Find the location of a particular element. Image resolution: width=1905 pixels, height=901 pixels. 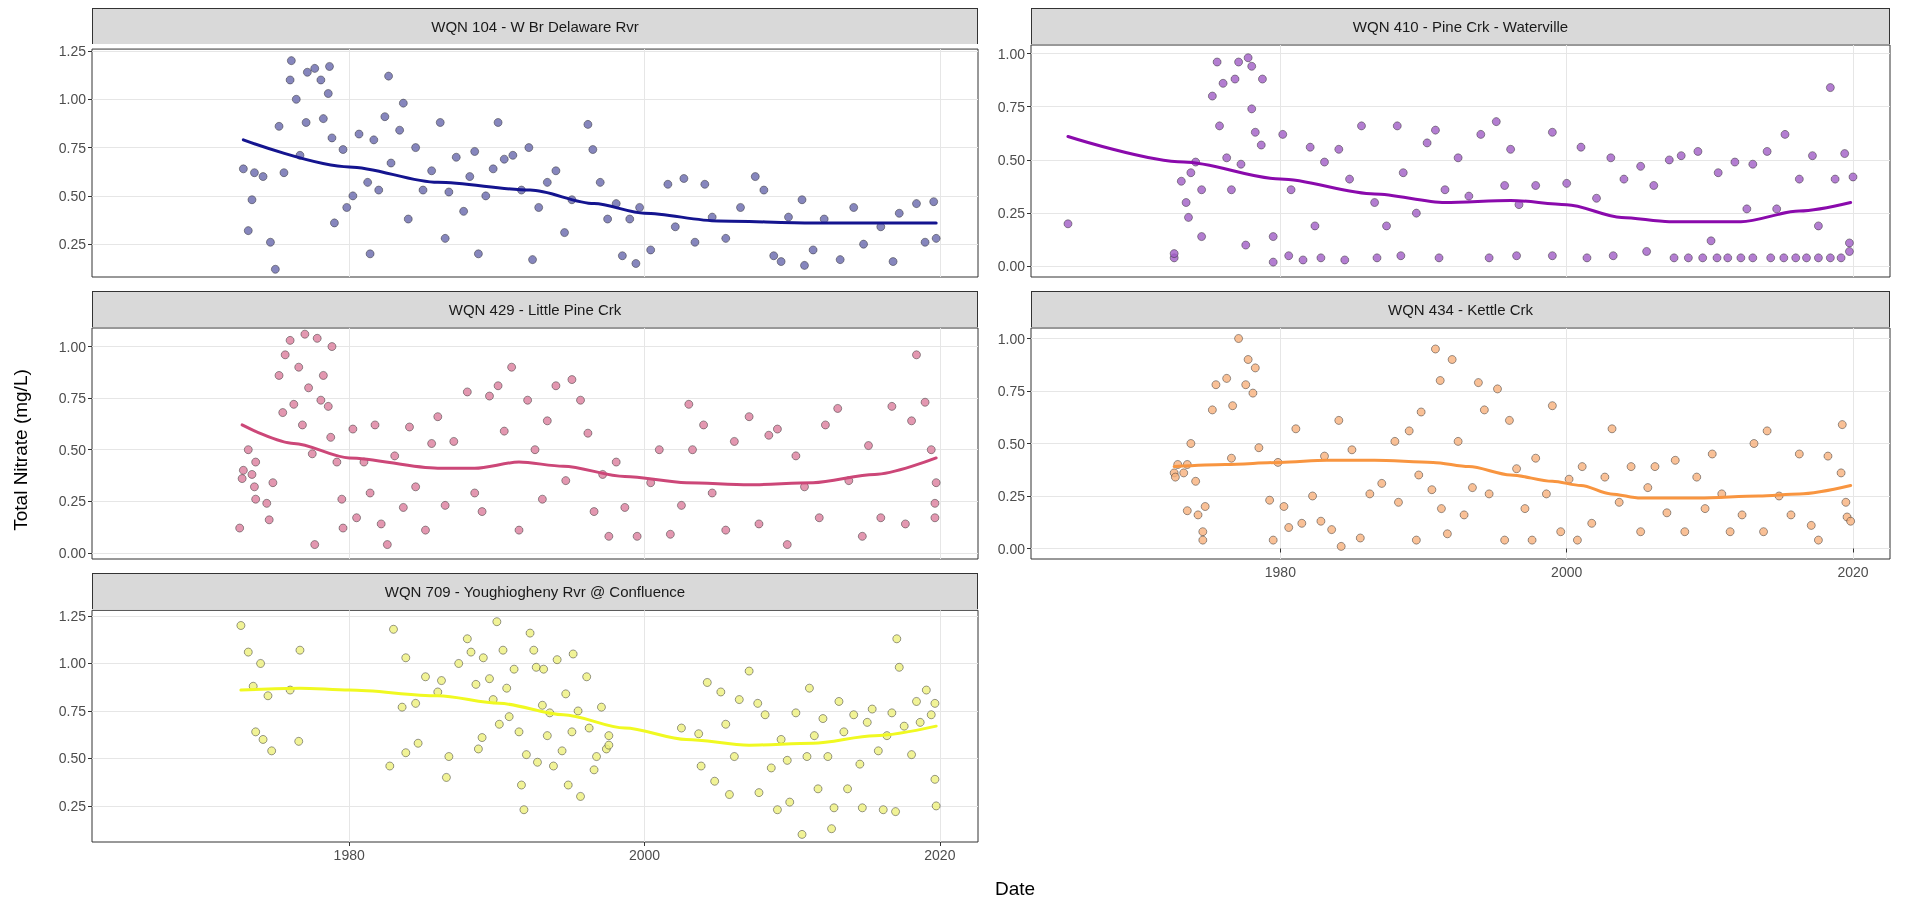

chart-title: WQN 429 - Little Pine Crk is located at coordinates (535, 309).